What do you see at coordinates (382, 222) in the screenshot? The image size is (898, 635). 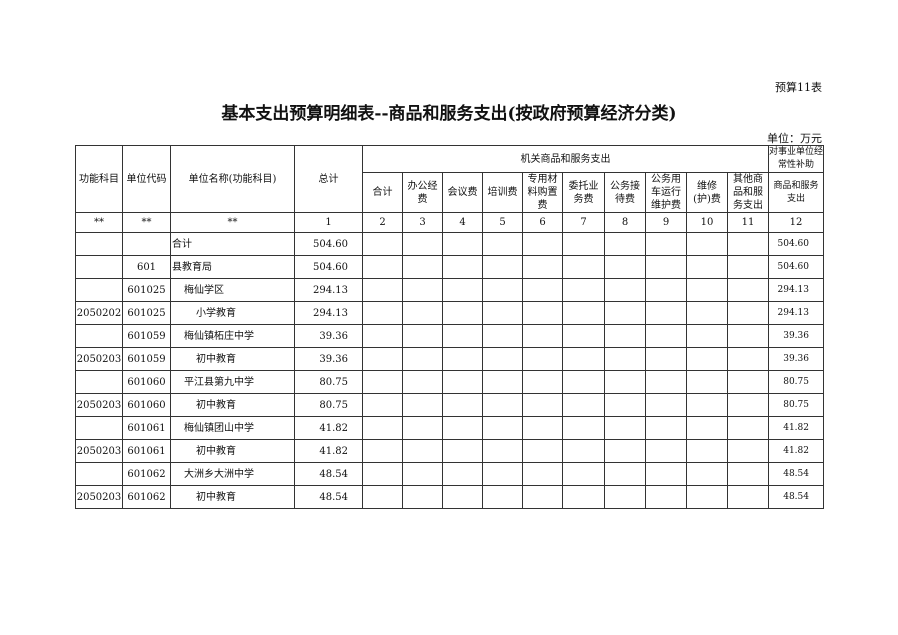 I see `column-index: 2` at bounding box center [382, 222].